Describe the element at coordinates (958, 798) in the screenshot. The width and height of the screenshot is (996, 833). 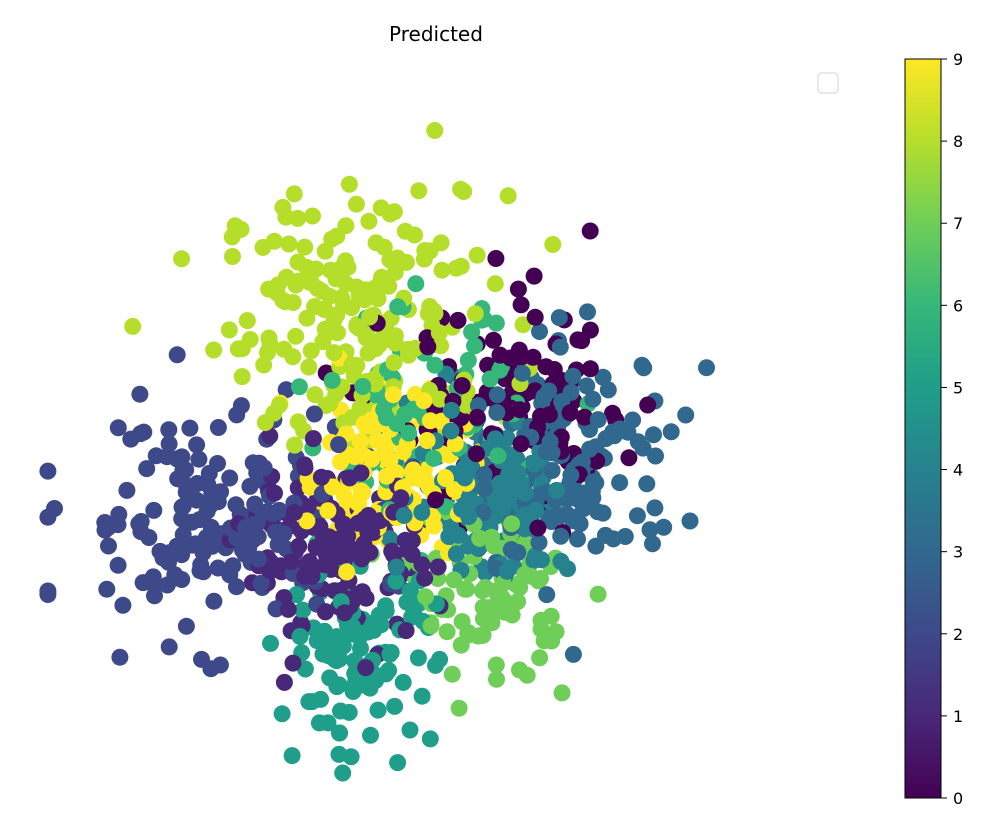
I see `colorbar-tick-label: 0` at that location.